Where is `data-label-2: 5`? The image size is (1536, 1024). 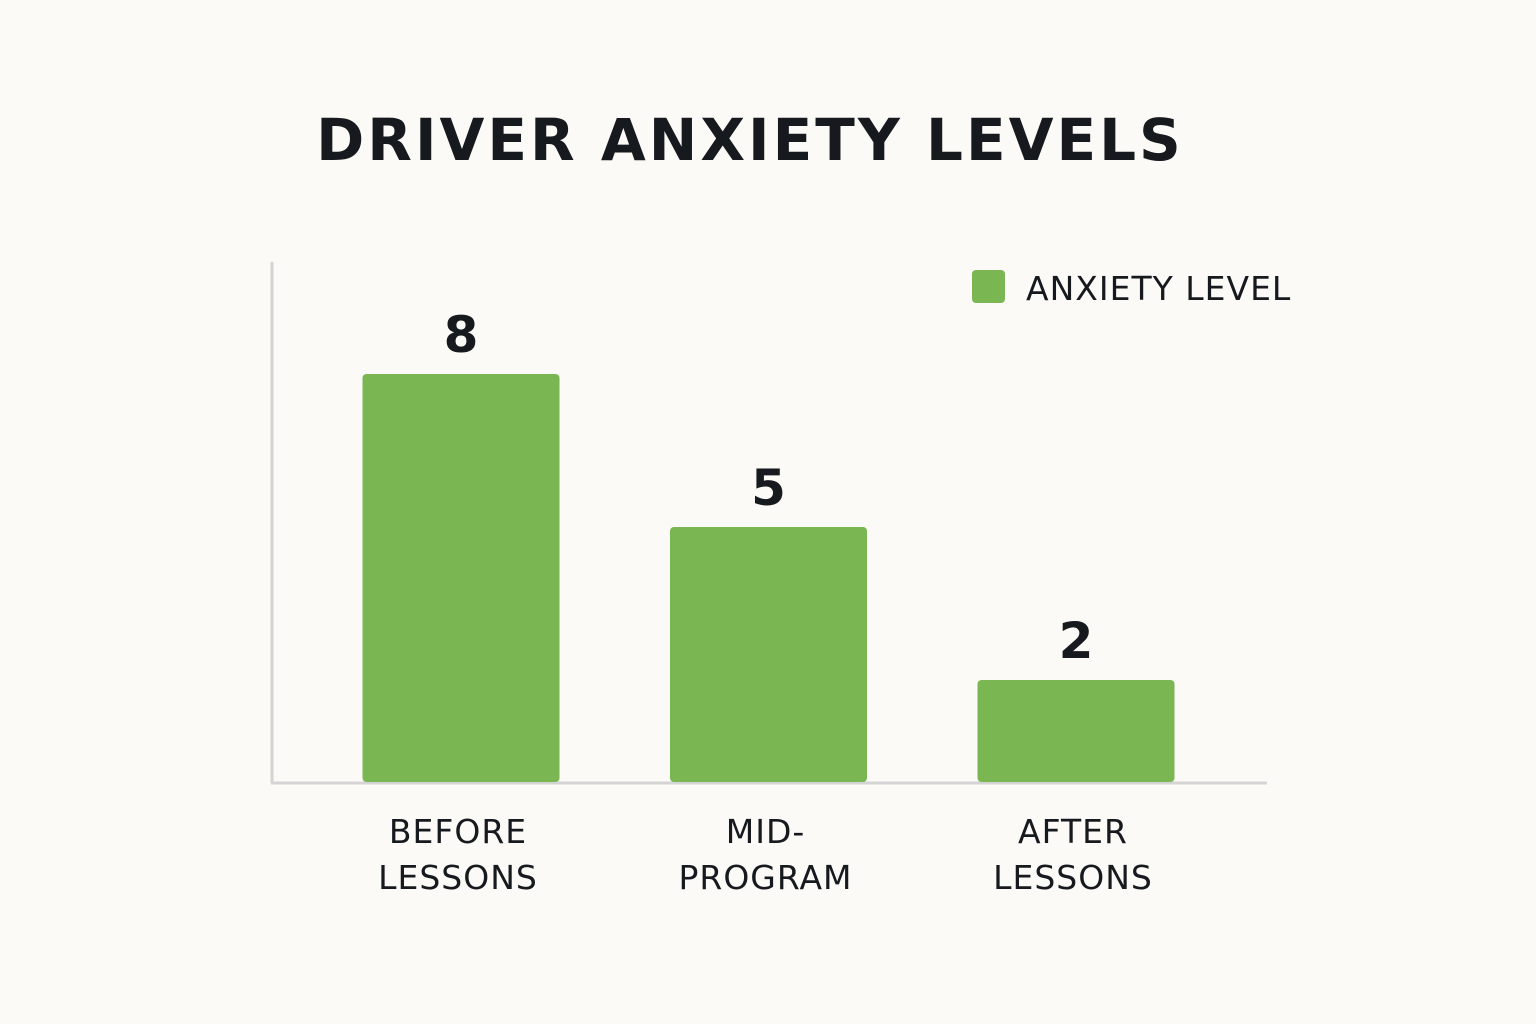 data-label-2: 5 is located at coordinates (768, 488).